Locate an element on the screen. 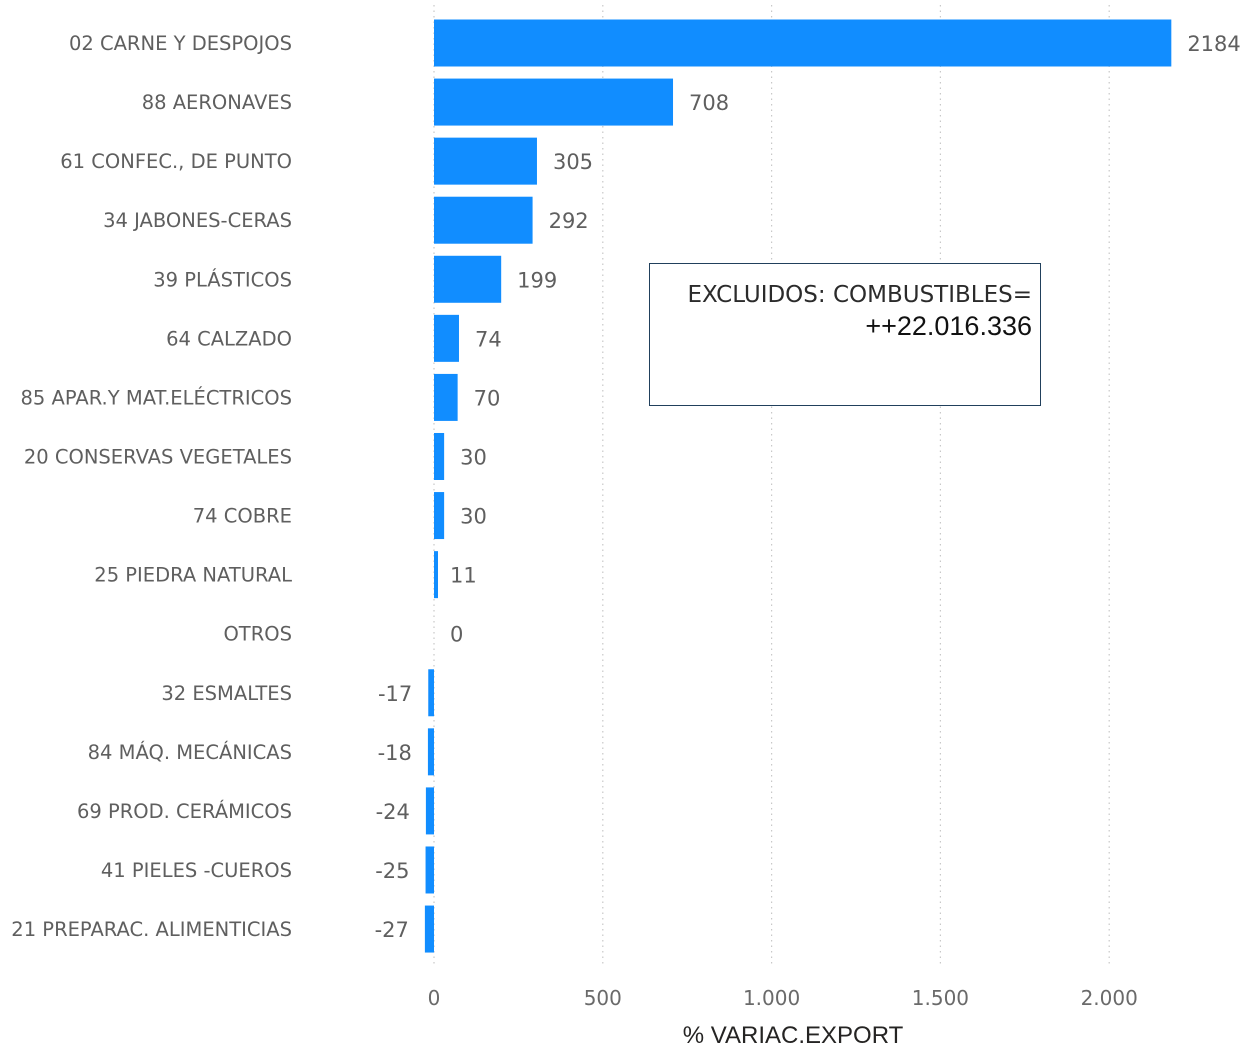 The width and height of the screenshot is (1241, 1048). category-label: 25 PIEDRA NATURAL is located at coordinates (193, 575).